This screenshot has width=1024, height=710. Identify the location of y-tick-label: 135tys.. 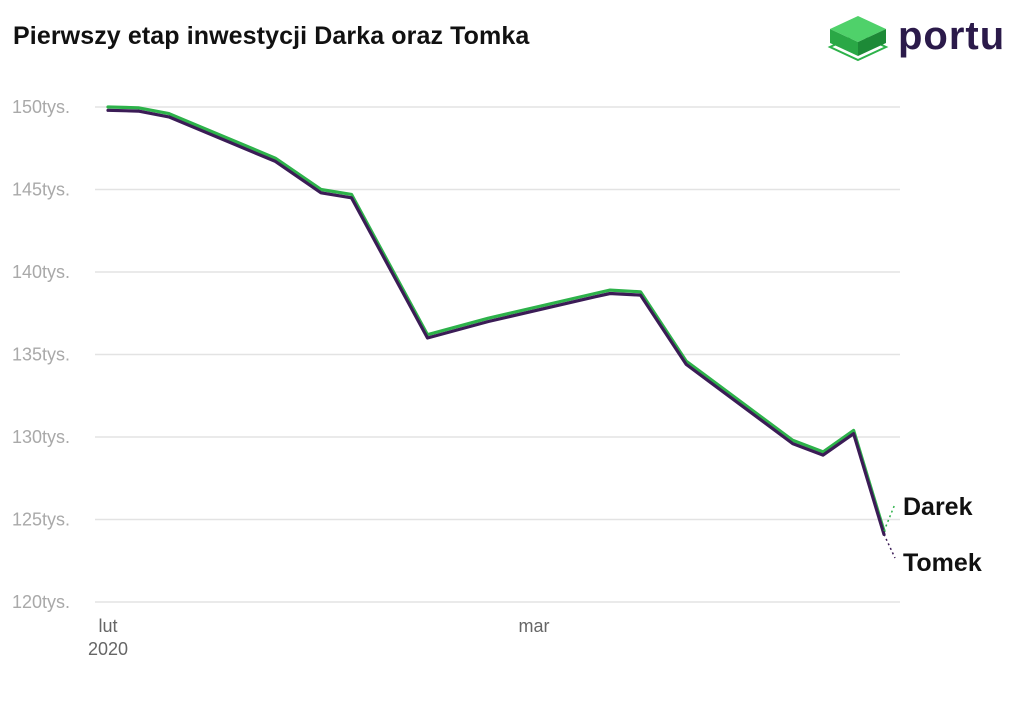
(41, 355).